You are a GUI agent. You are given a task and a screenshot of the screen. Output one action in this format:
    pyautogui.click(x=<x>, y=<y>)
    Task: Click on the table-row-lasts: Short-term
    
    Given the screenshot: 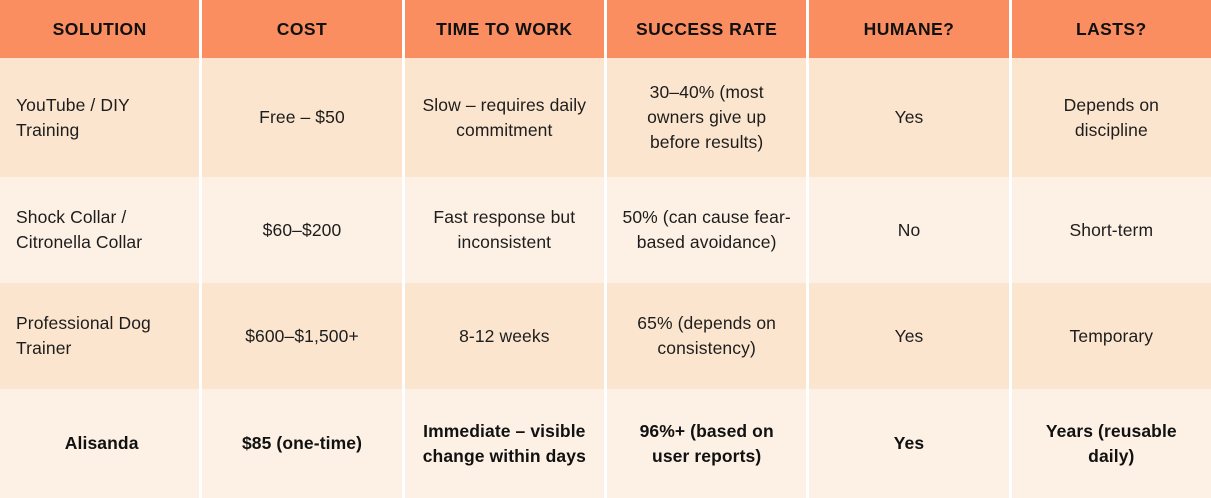 What is the action you would take?
    pyautogui.click(x=1111, y=230)
    